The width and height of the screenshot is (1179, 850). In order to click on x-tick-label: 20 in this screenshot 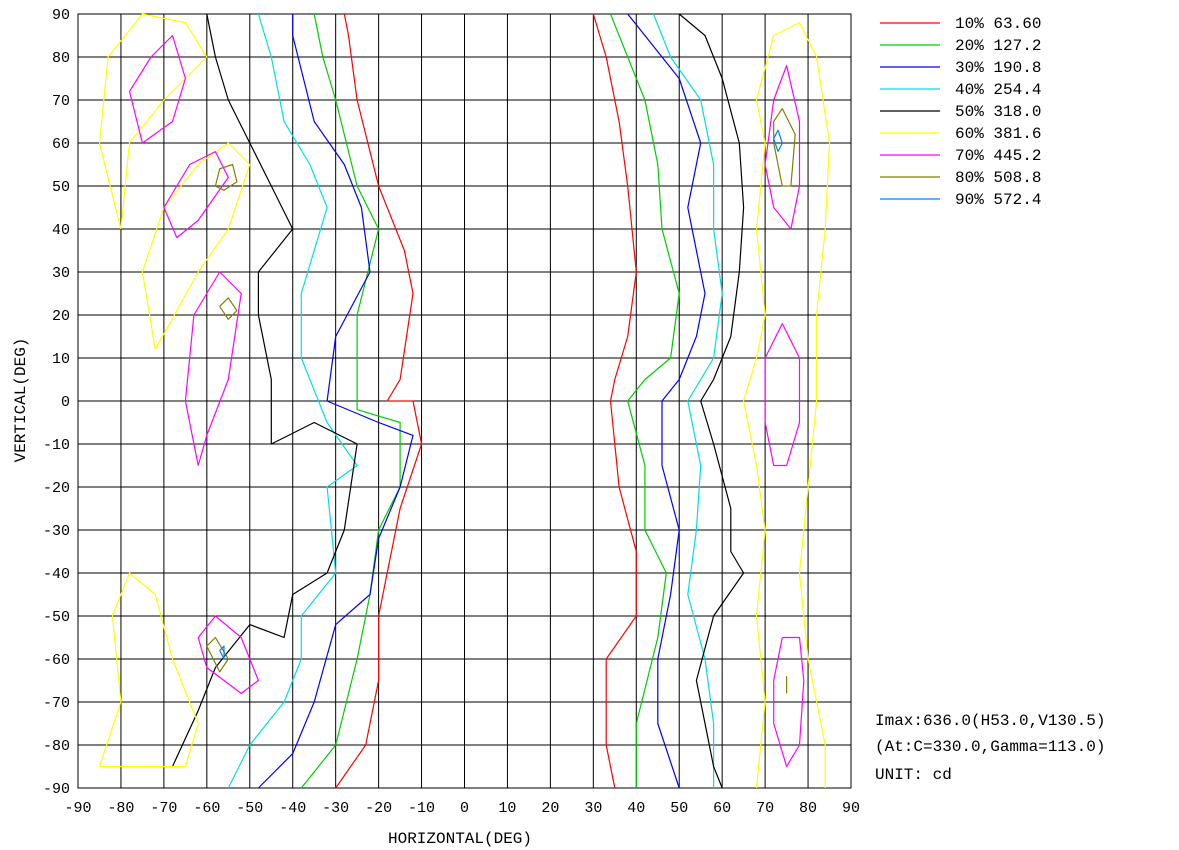, I will do `click(550, 808)`.